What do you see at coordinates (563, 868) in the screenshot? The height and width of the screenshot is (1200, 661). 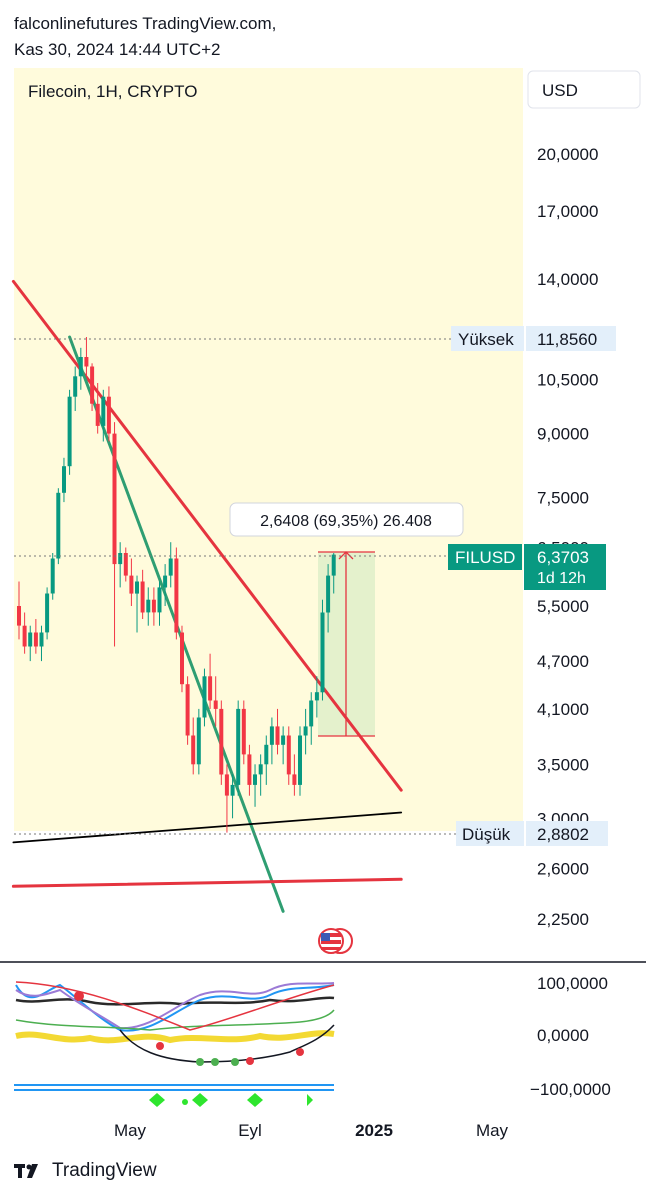 I see `y-tick-label: 2,6000` at bounding box center [563, 868].